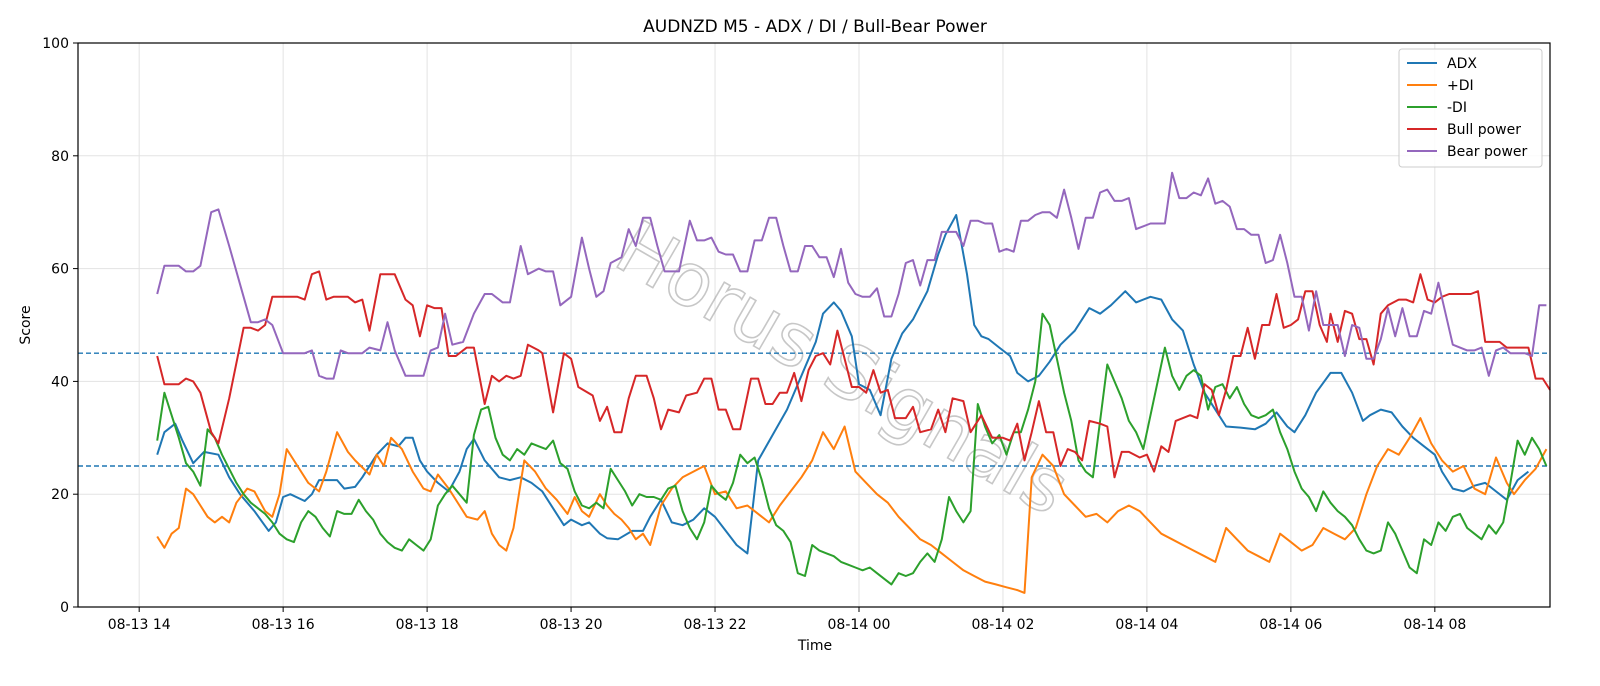  I want to click on y-tick-label: 0, so click(64, 608).